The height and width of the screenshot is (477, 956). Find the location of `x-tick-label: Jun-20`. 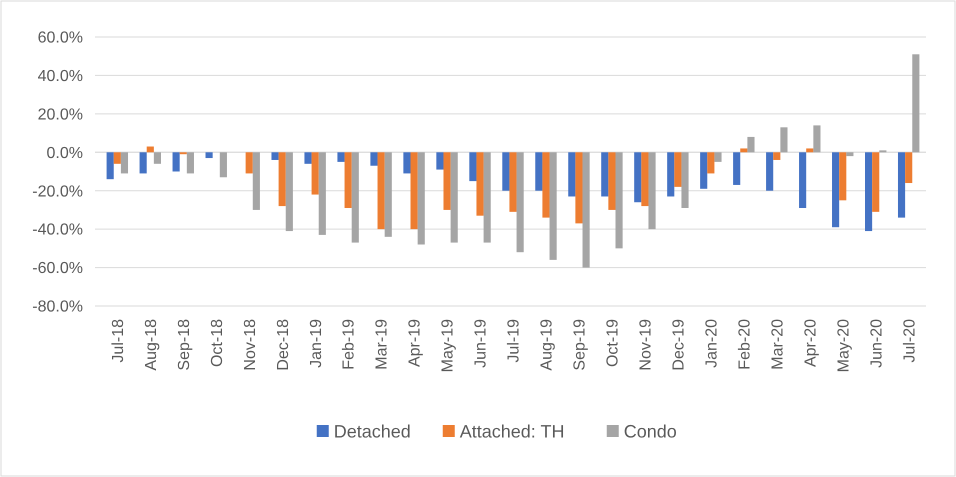

x-tick-label: Jun-20 is located at coordinates (877, 343).